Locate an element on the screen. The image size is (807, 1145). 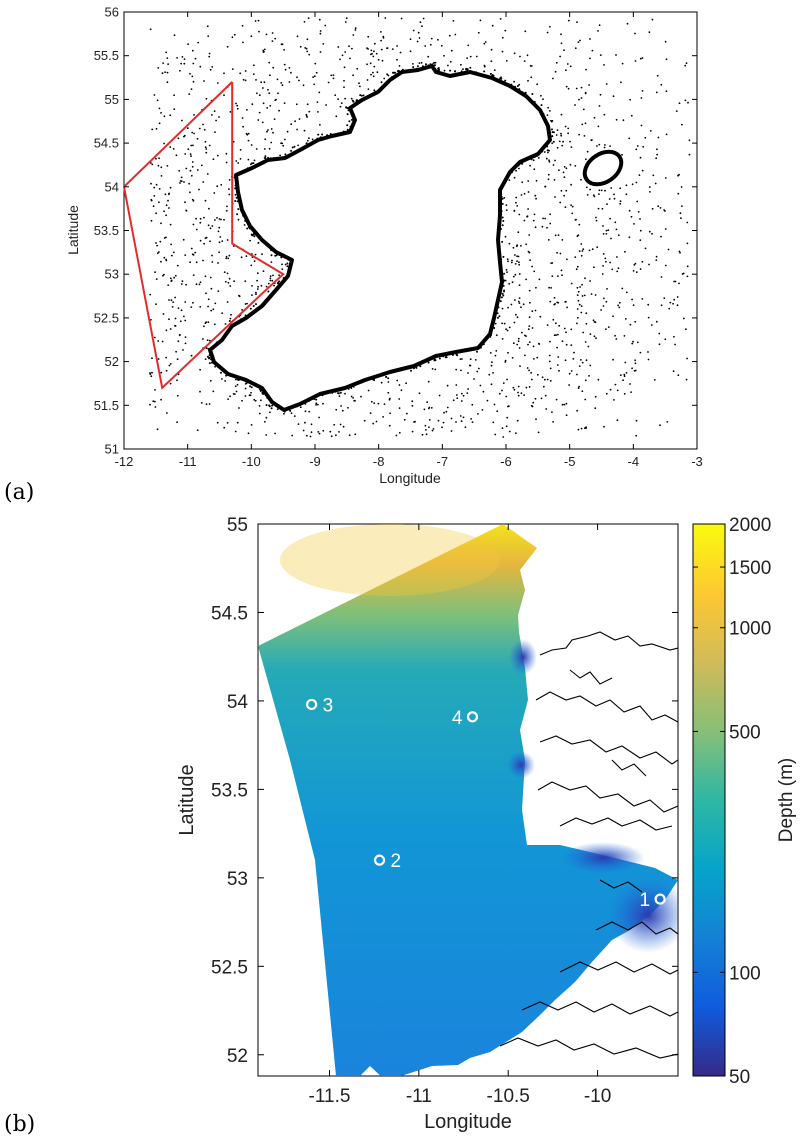
x-tick-label: -9 is located at coordinates (315, 461).